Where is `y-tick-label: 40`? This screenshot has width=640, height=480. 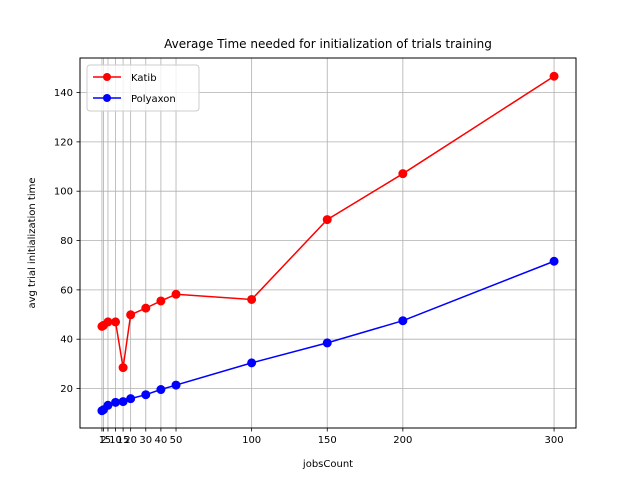
y-tick-label: 40 is located at coordinates (66, 340).